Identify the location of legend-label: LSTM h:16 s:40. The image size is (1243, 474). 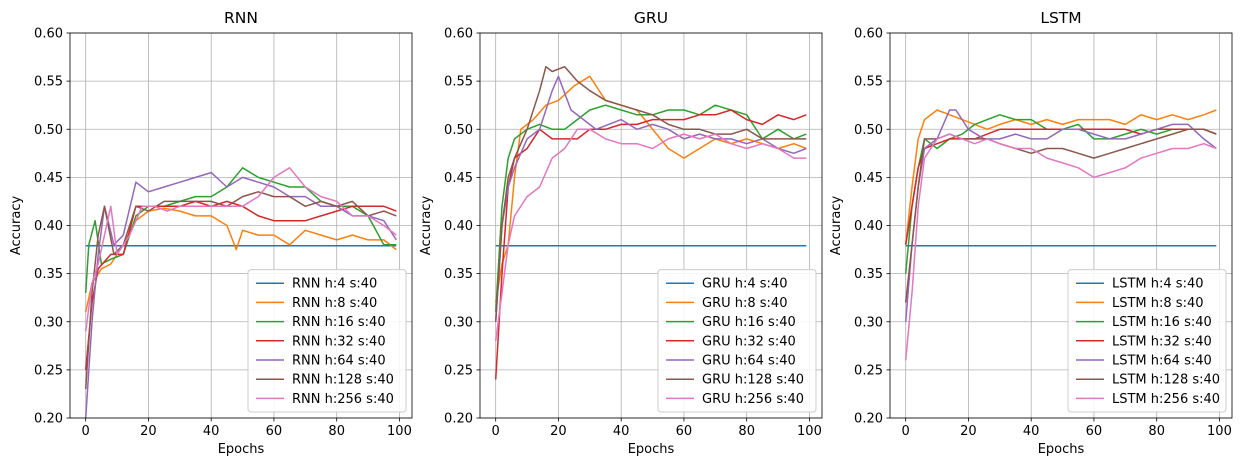
(1162, 322).